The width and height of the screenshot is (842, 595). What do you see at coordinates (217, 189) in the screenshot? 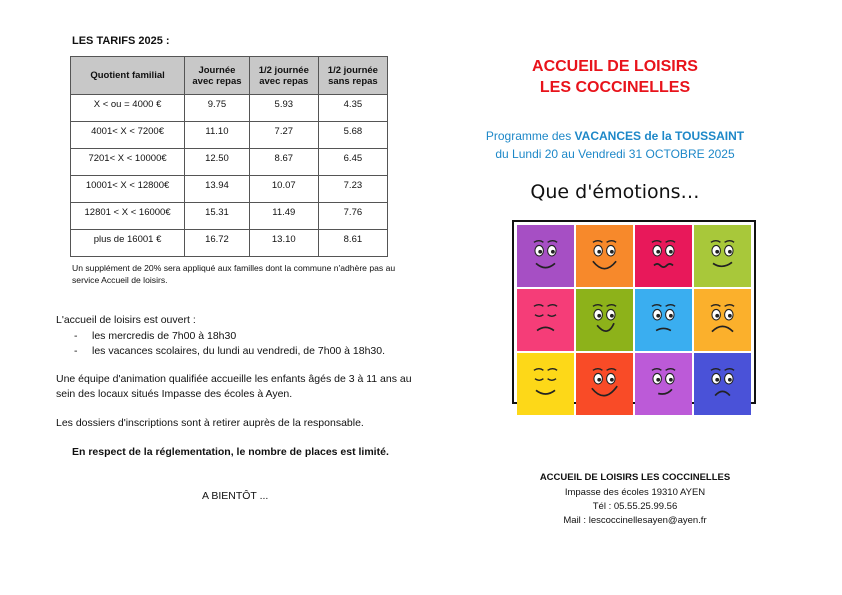
I see `table-cell: 13.94` at bounding box center [217, 189].